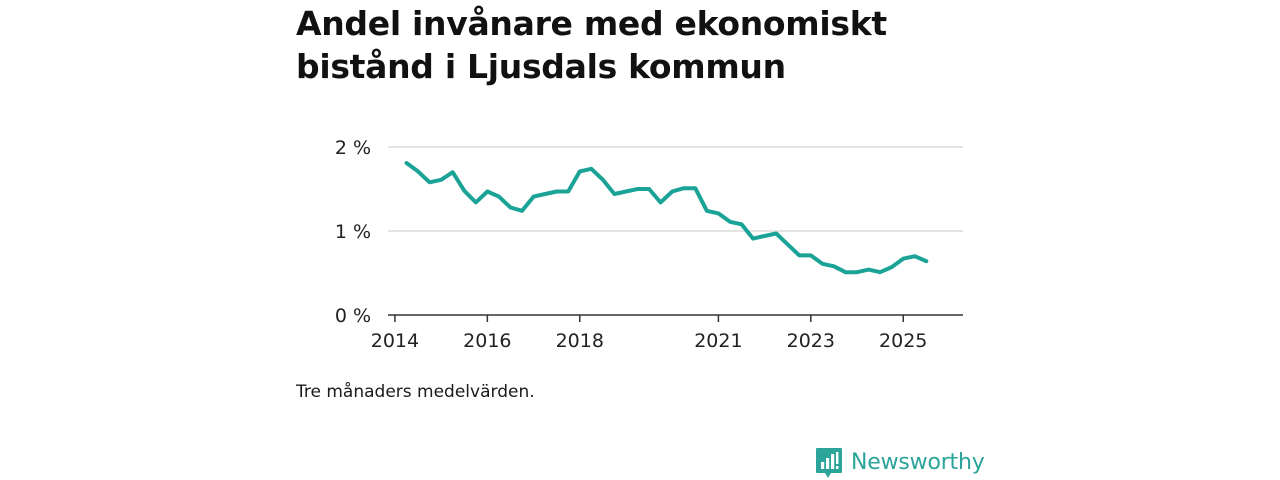 The width and height of the screenshot is (1280, 480). What do you see at coordinates (675, 189) in the screenshot?
I see `gridlines` at bounding box center [675, 189].